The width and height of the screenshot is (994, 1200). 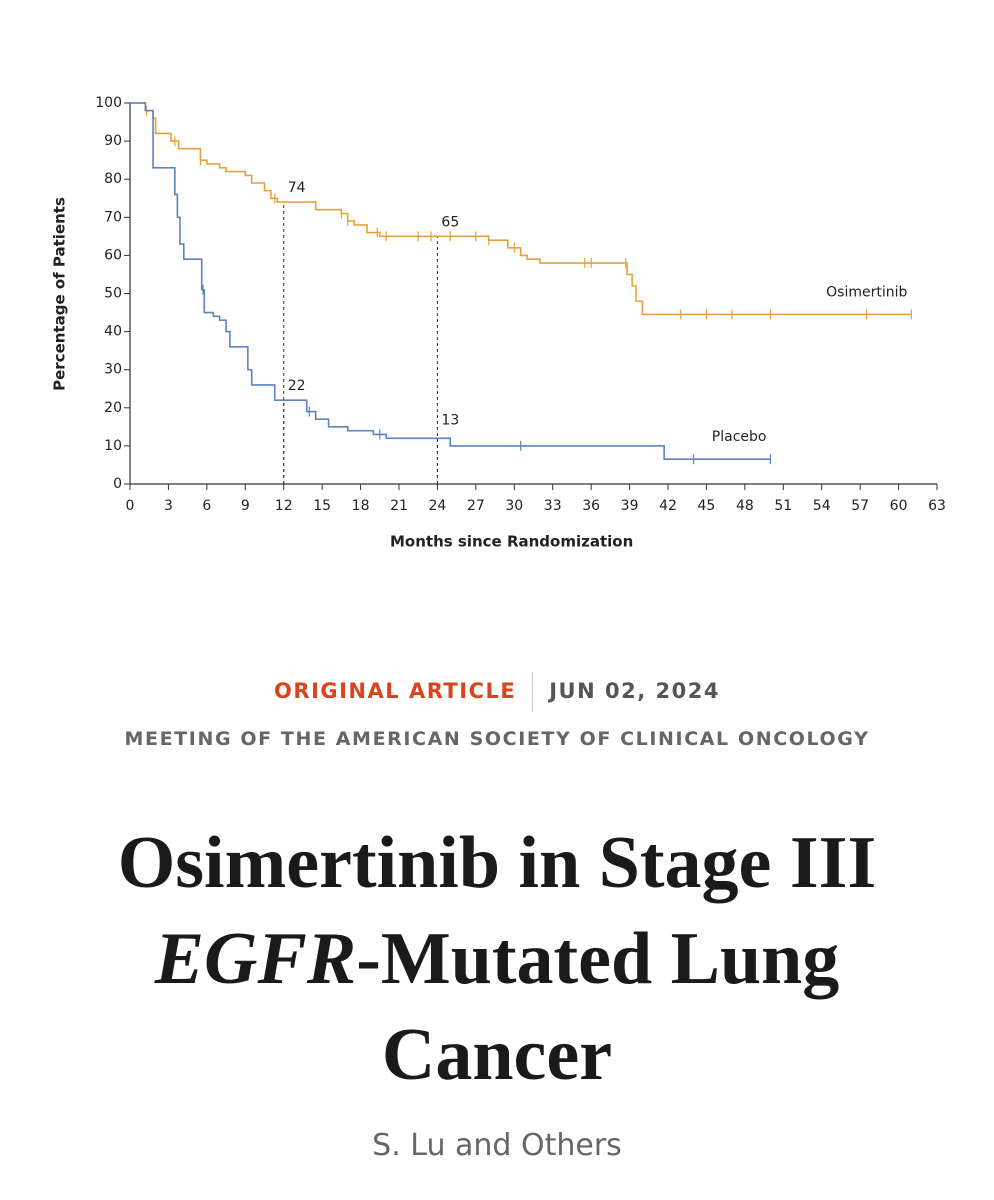 What do you see at coordinates (533, 692) in the screenshot?
I see `separator` at bounding box center [533, 692].